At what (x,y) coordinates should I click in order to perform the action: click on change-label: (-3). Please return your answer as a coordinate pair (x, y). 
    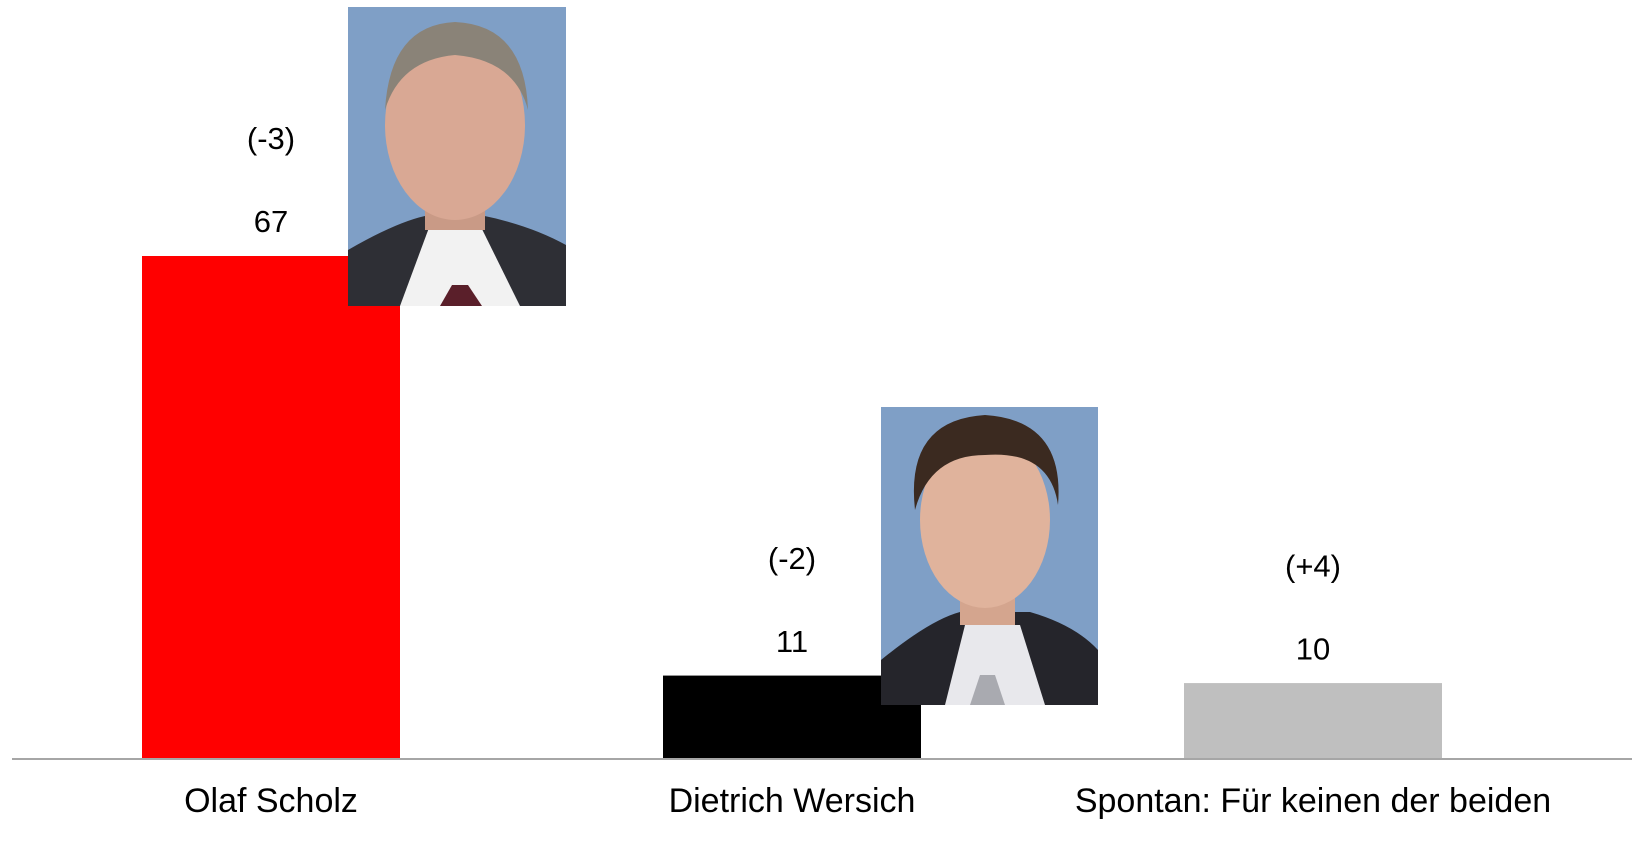
    Looking at the image, I should click on (271, 138).